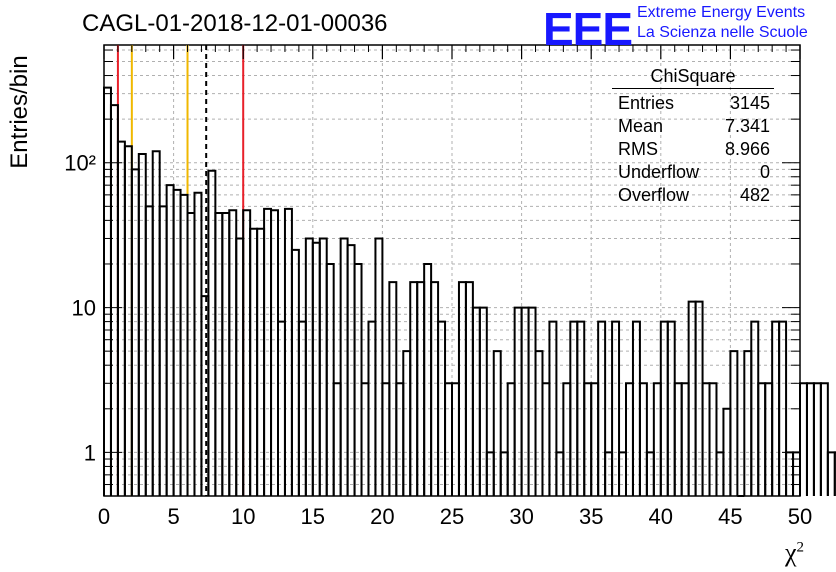 The image size is (836, 572). Describe the element at coordinates (800, 547) in the screenshot. I see `x-axis-label-sup: 2` at that location.